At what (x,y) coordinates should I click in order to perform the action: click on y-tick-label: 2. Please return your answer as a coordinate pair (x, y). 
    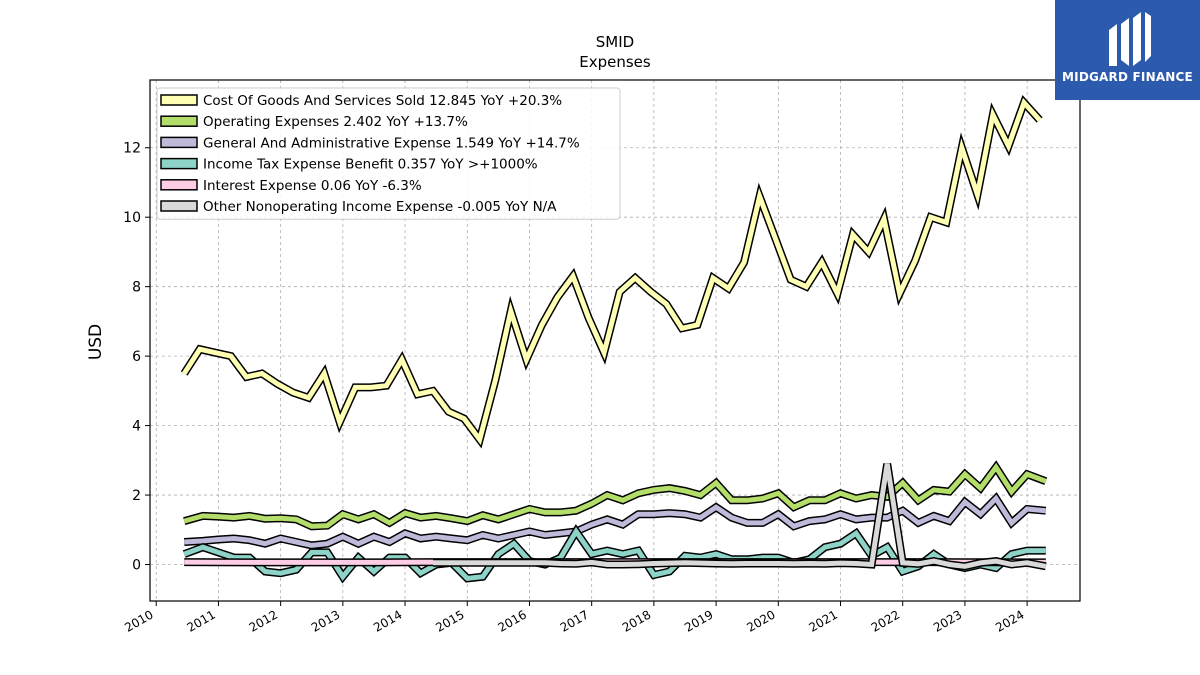
    Looking at the image, I should click on (136, 496).